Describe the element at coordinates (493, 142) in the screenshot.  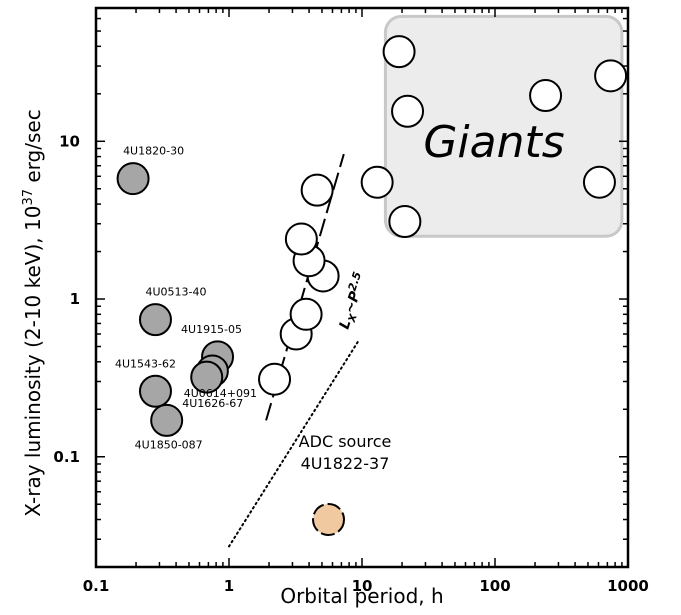
I see `giants-label: Giants` at that location.